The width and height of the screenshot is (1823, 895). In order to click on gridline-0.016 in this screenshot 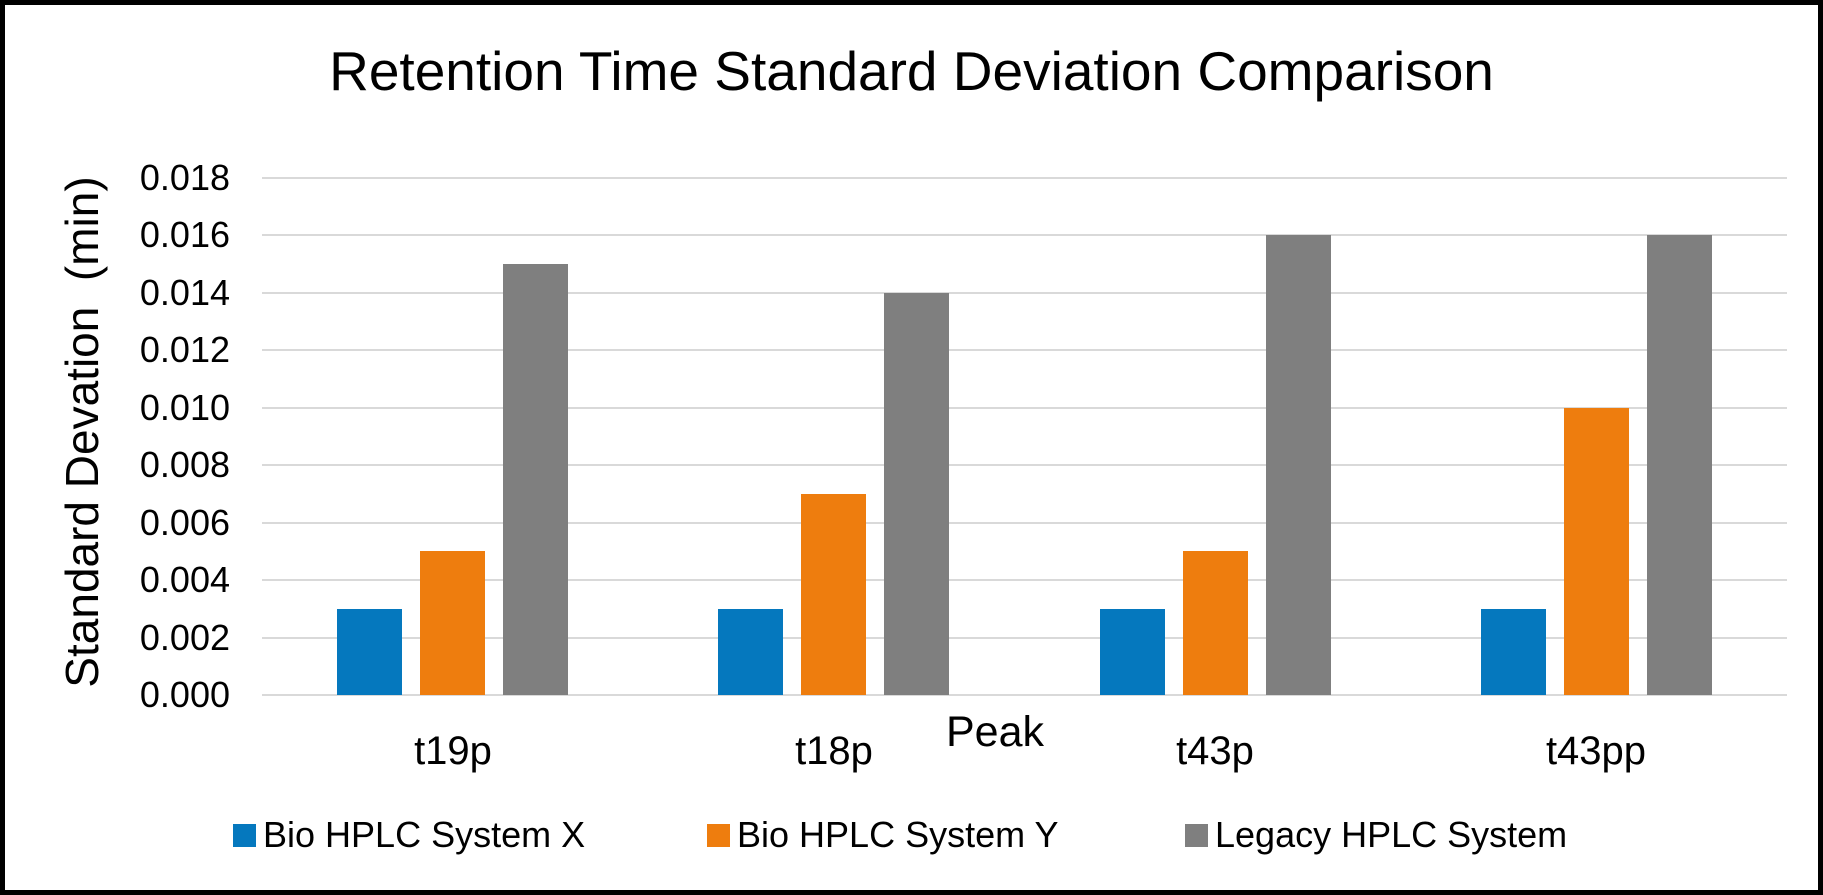, I will do `click(1024, 235)`.